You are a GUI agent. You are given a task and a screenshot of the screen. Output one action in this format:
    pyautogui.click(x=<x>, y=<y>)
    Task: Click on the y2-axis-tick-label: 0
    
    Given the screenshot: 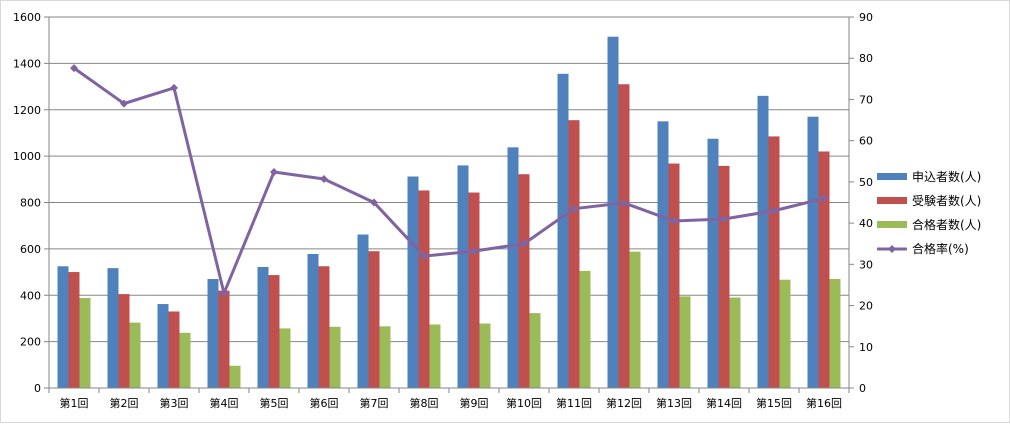 What is the action you would take?
    pyautogui.click(x=862, y=388)
    